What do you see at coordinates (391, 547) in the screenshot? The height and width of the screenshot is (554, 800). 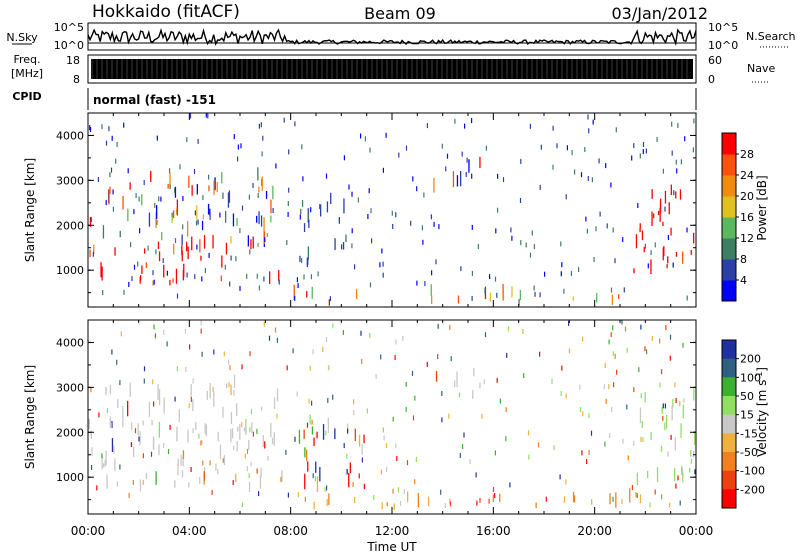 I see `x-axis-label: Time UT` at bounding box center [391, 547].